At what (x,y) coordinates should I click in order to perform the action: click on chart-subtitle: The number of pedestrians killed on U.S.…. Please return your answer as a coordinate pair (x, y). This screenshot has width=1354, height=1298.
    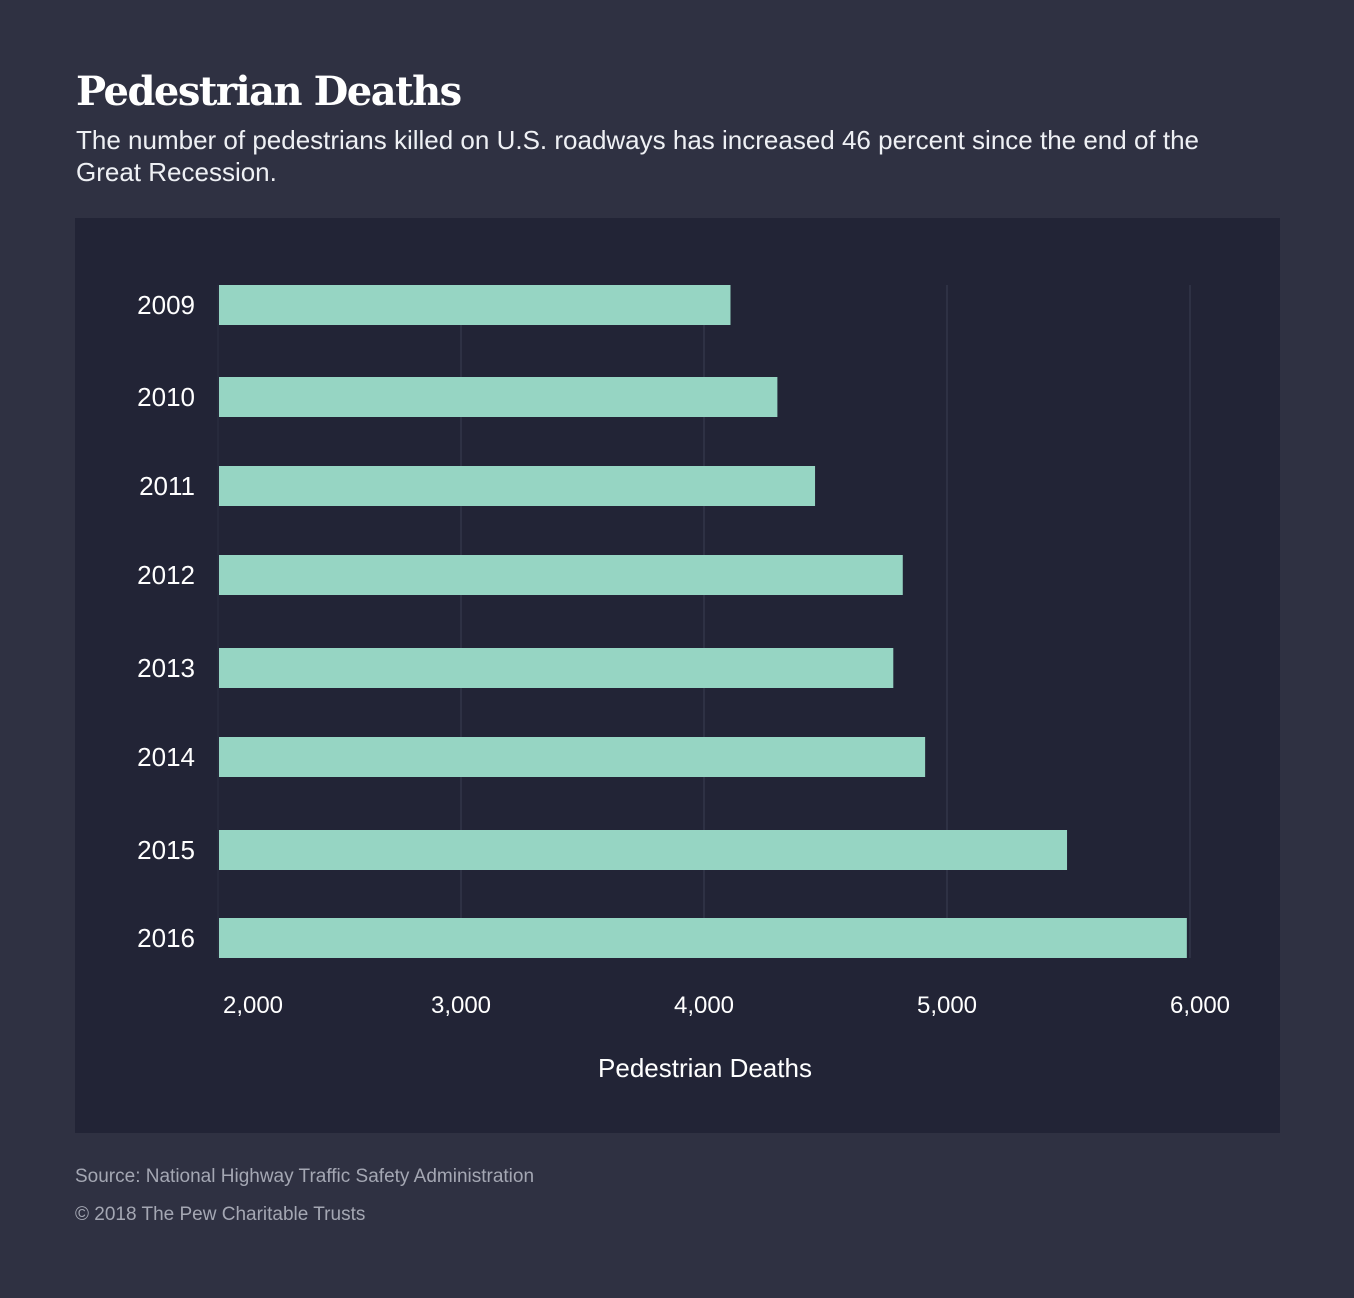
    Looking at the image, I should click on (637, 156).